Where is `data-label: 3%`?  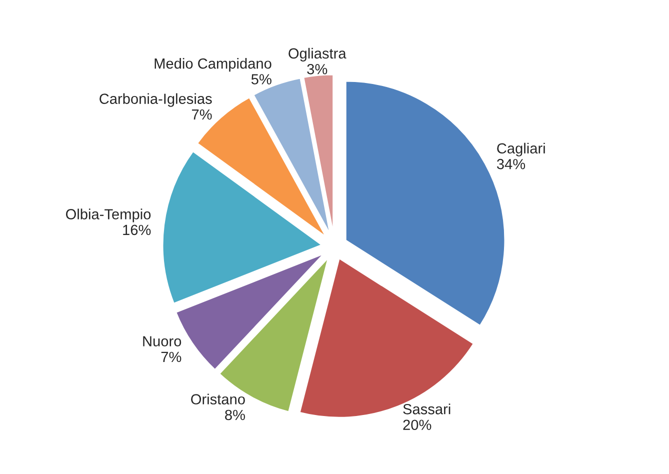
data-label: 3% is located at coordinates (317, 69).